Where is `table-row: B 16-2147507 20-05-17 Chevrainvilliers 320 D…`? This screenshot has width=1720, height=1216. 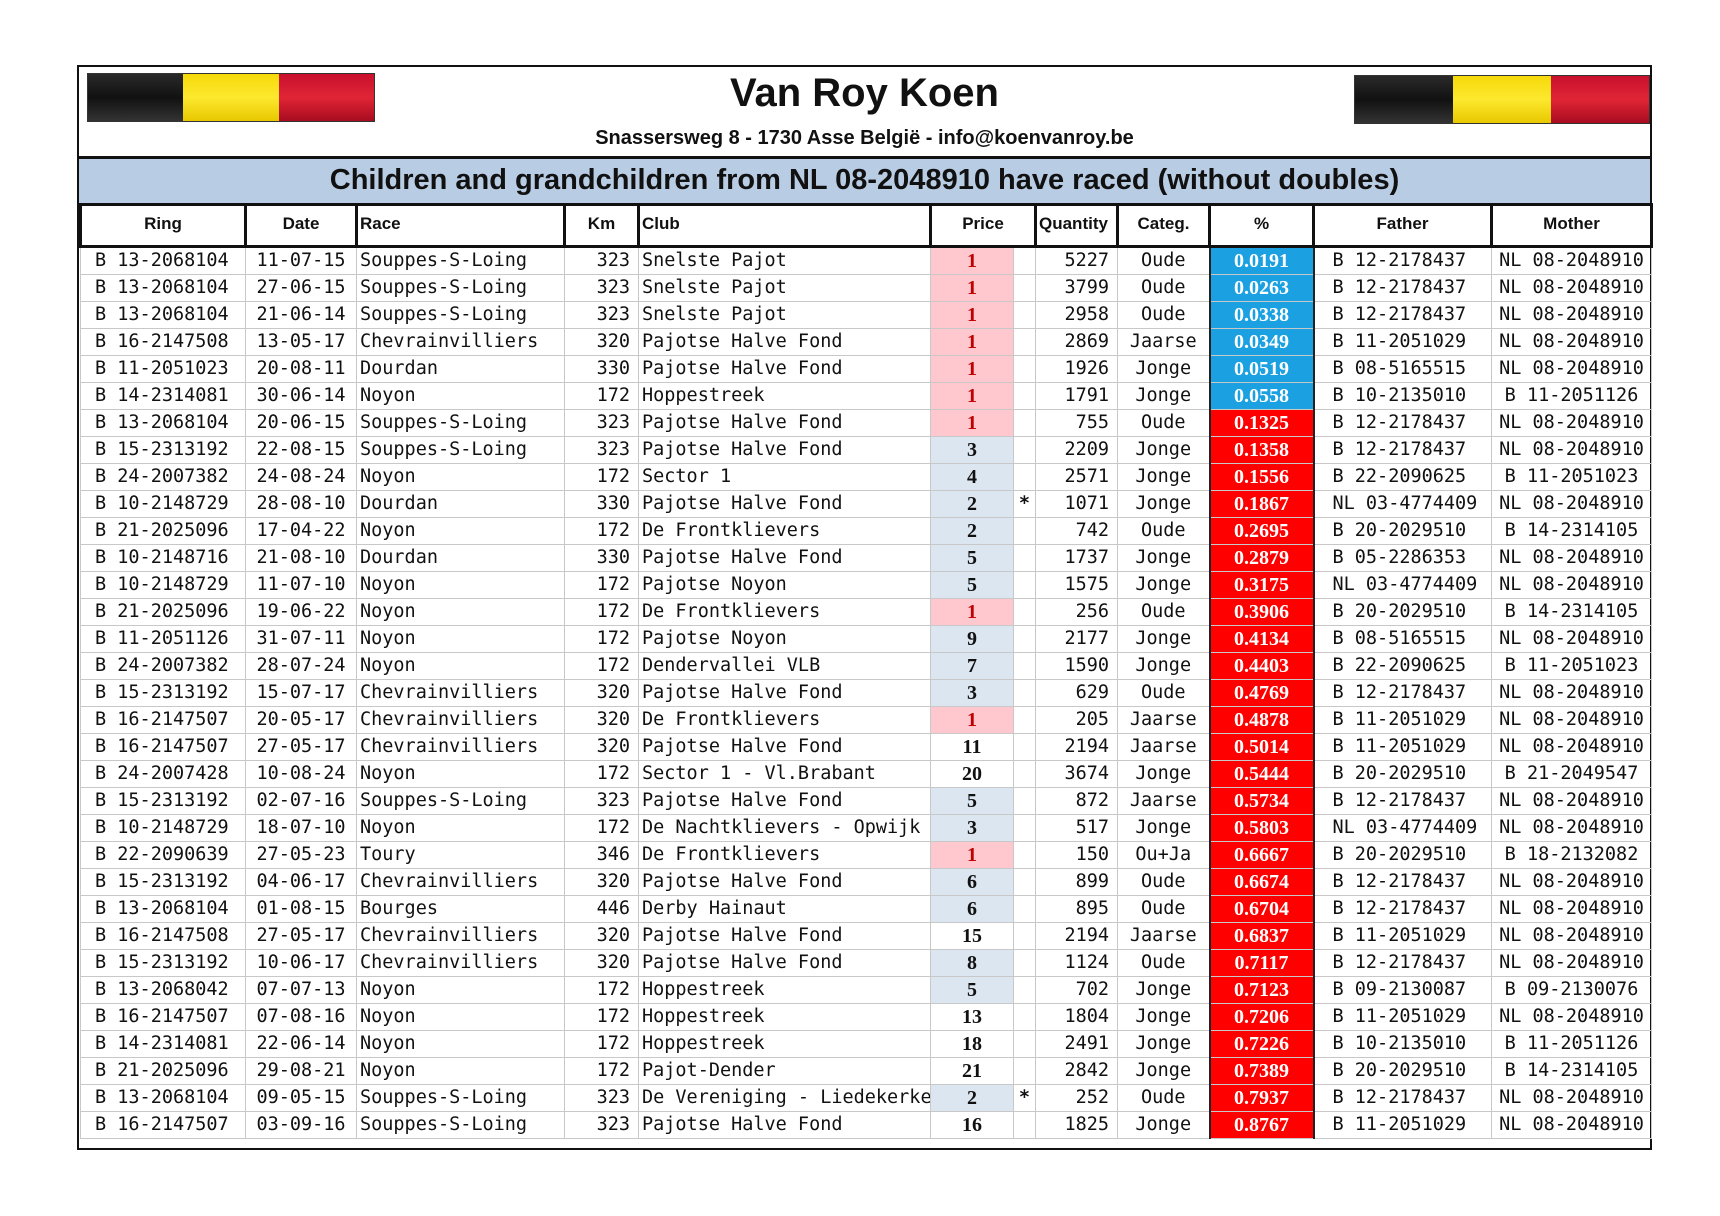 table-row: B 16-2147507 20-05-17 Chevrainvilliers 320 D… is located at coordinates (866, 720).